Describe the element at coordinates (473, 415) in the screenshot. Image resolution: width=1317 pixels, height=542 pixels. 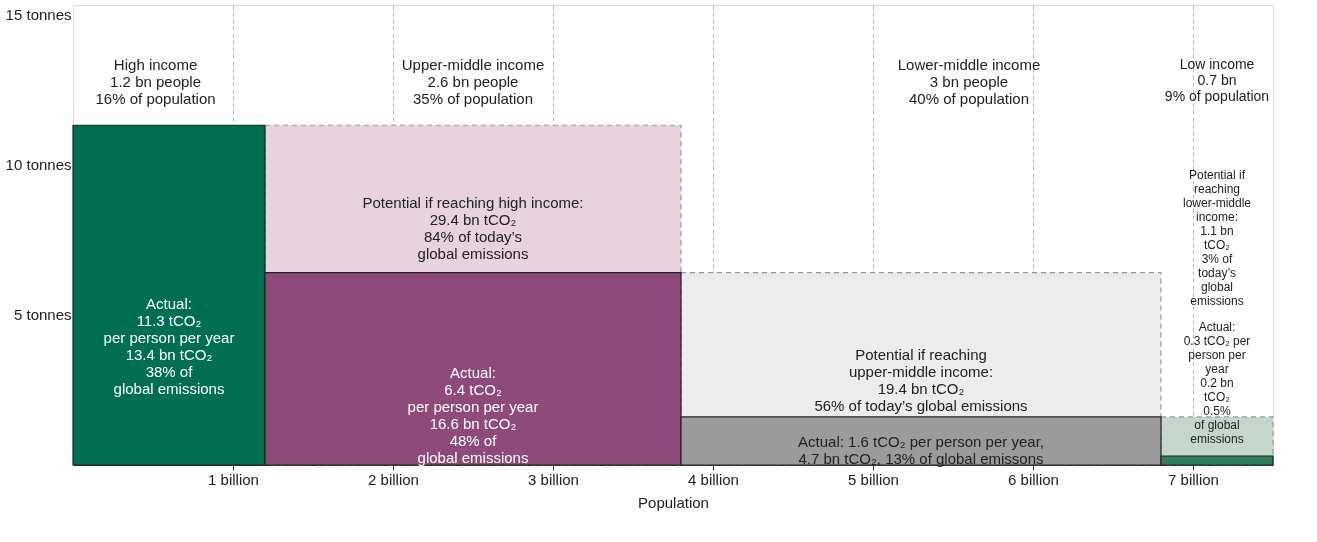
I see `annotation: Actual: 6.4 tCO₂ per person per year 16.6 bn tCO₂ 48% of global emissions` at that location.